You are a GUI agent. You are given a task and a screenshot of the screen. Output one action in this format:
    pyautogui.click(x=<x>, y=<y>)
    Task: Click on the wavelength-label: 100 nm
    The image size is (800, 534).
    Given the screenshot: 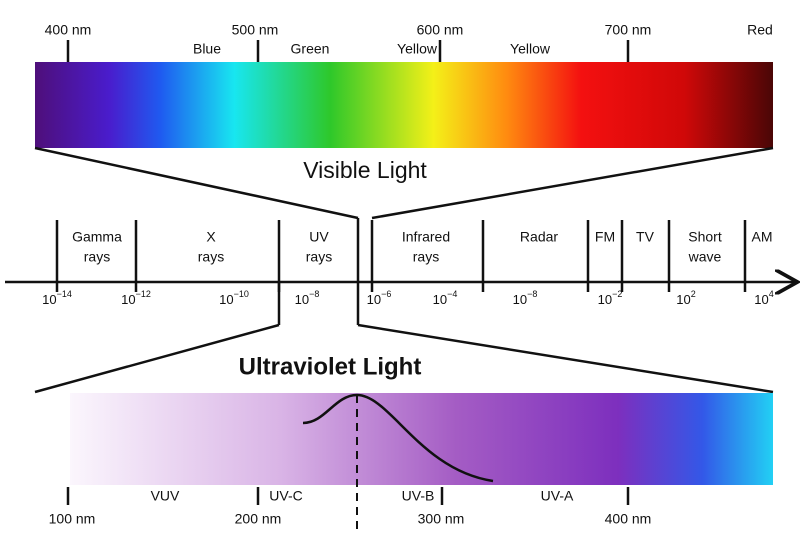 What is the action you would take?
    pyautogui.click(x=72, y=519)
    